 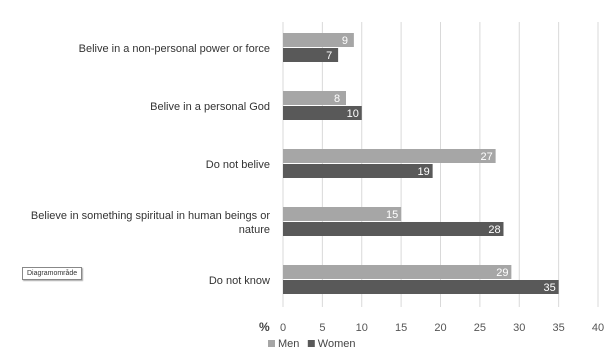 What do you see at coordinates (322, 328) in the screenshot?
I see `x-tick-label: 5` at bounding box center [322, 328].